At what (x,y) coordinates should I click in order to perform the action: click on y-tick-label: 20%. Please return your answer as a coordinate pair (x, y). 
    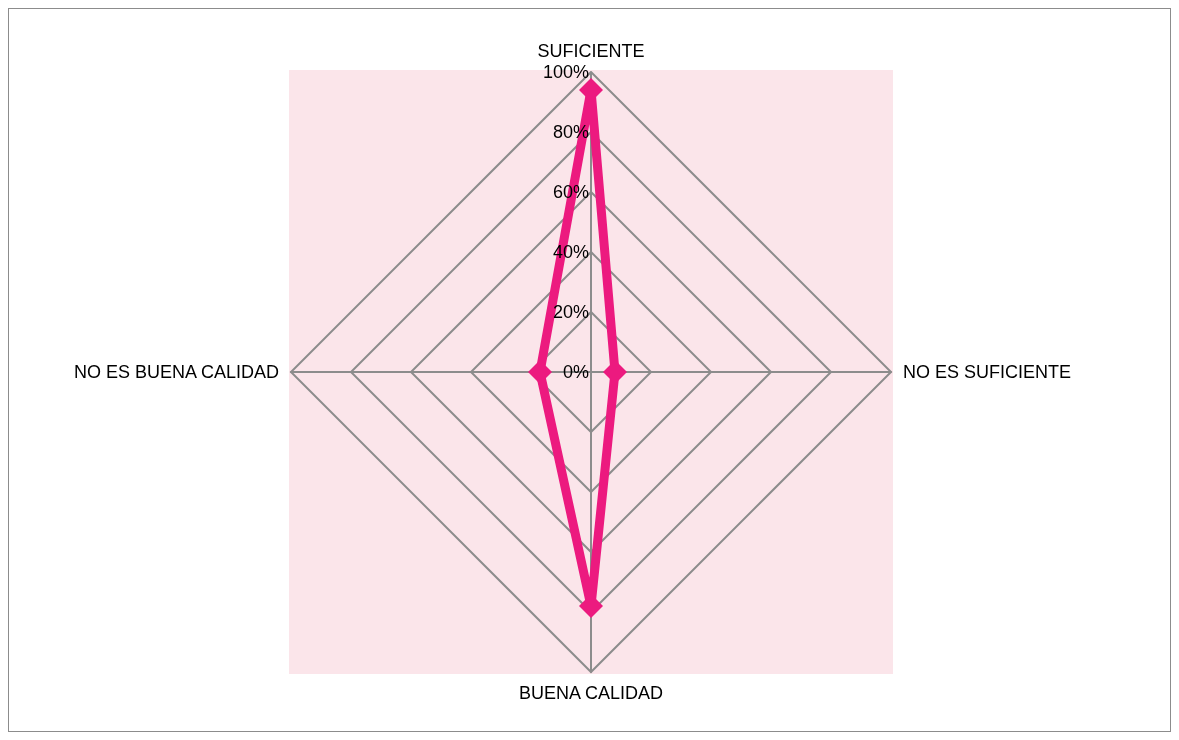
    Looking at the image, I should click on (570, 312).